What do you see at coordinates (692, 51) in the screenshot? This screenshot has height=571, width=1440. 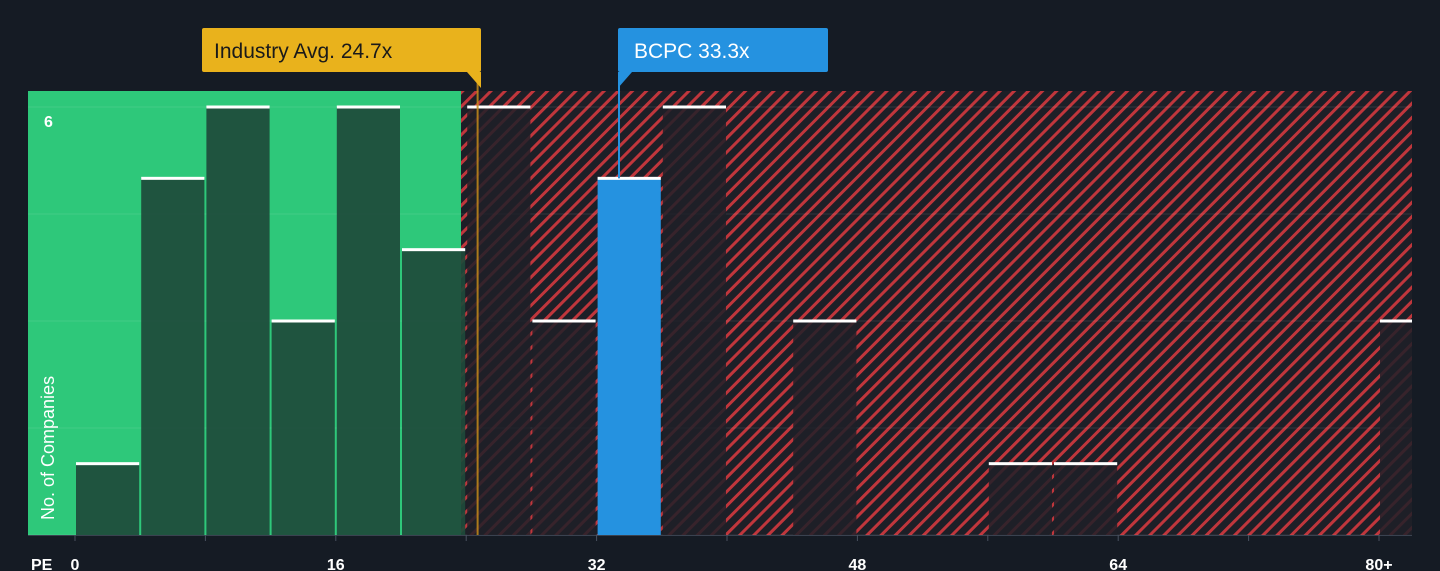 I see `company-label: BCPC 33.3x` at bounding box center [692, 51].